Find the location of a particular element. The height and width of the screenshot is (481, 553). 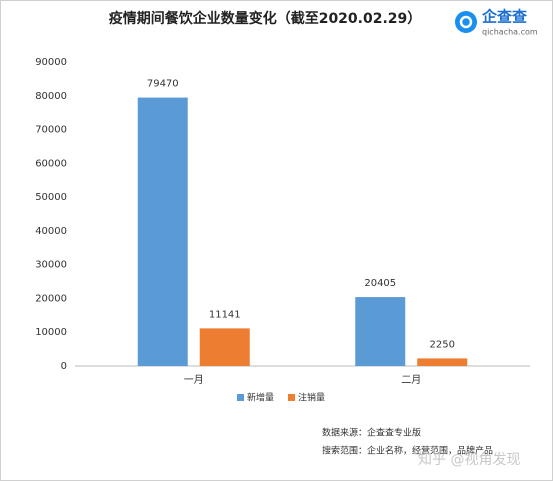

note: 搜索范围：企业名称，经营范围，品牌产品 is located at coordinates (407, 451).